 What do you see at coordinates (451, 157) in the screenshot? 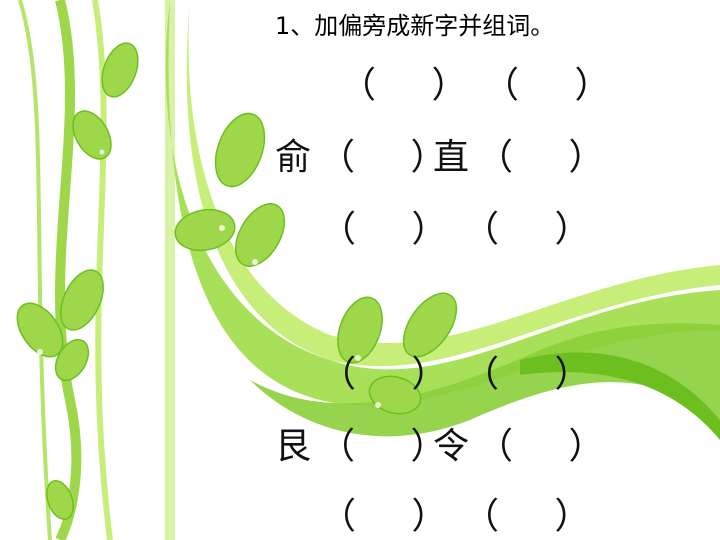
I see `base-char: 直` at bounding box center [451, 157].